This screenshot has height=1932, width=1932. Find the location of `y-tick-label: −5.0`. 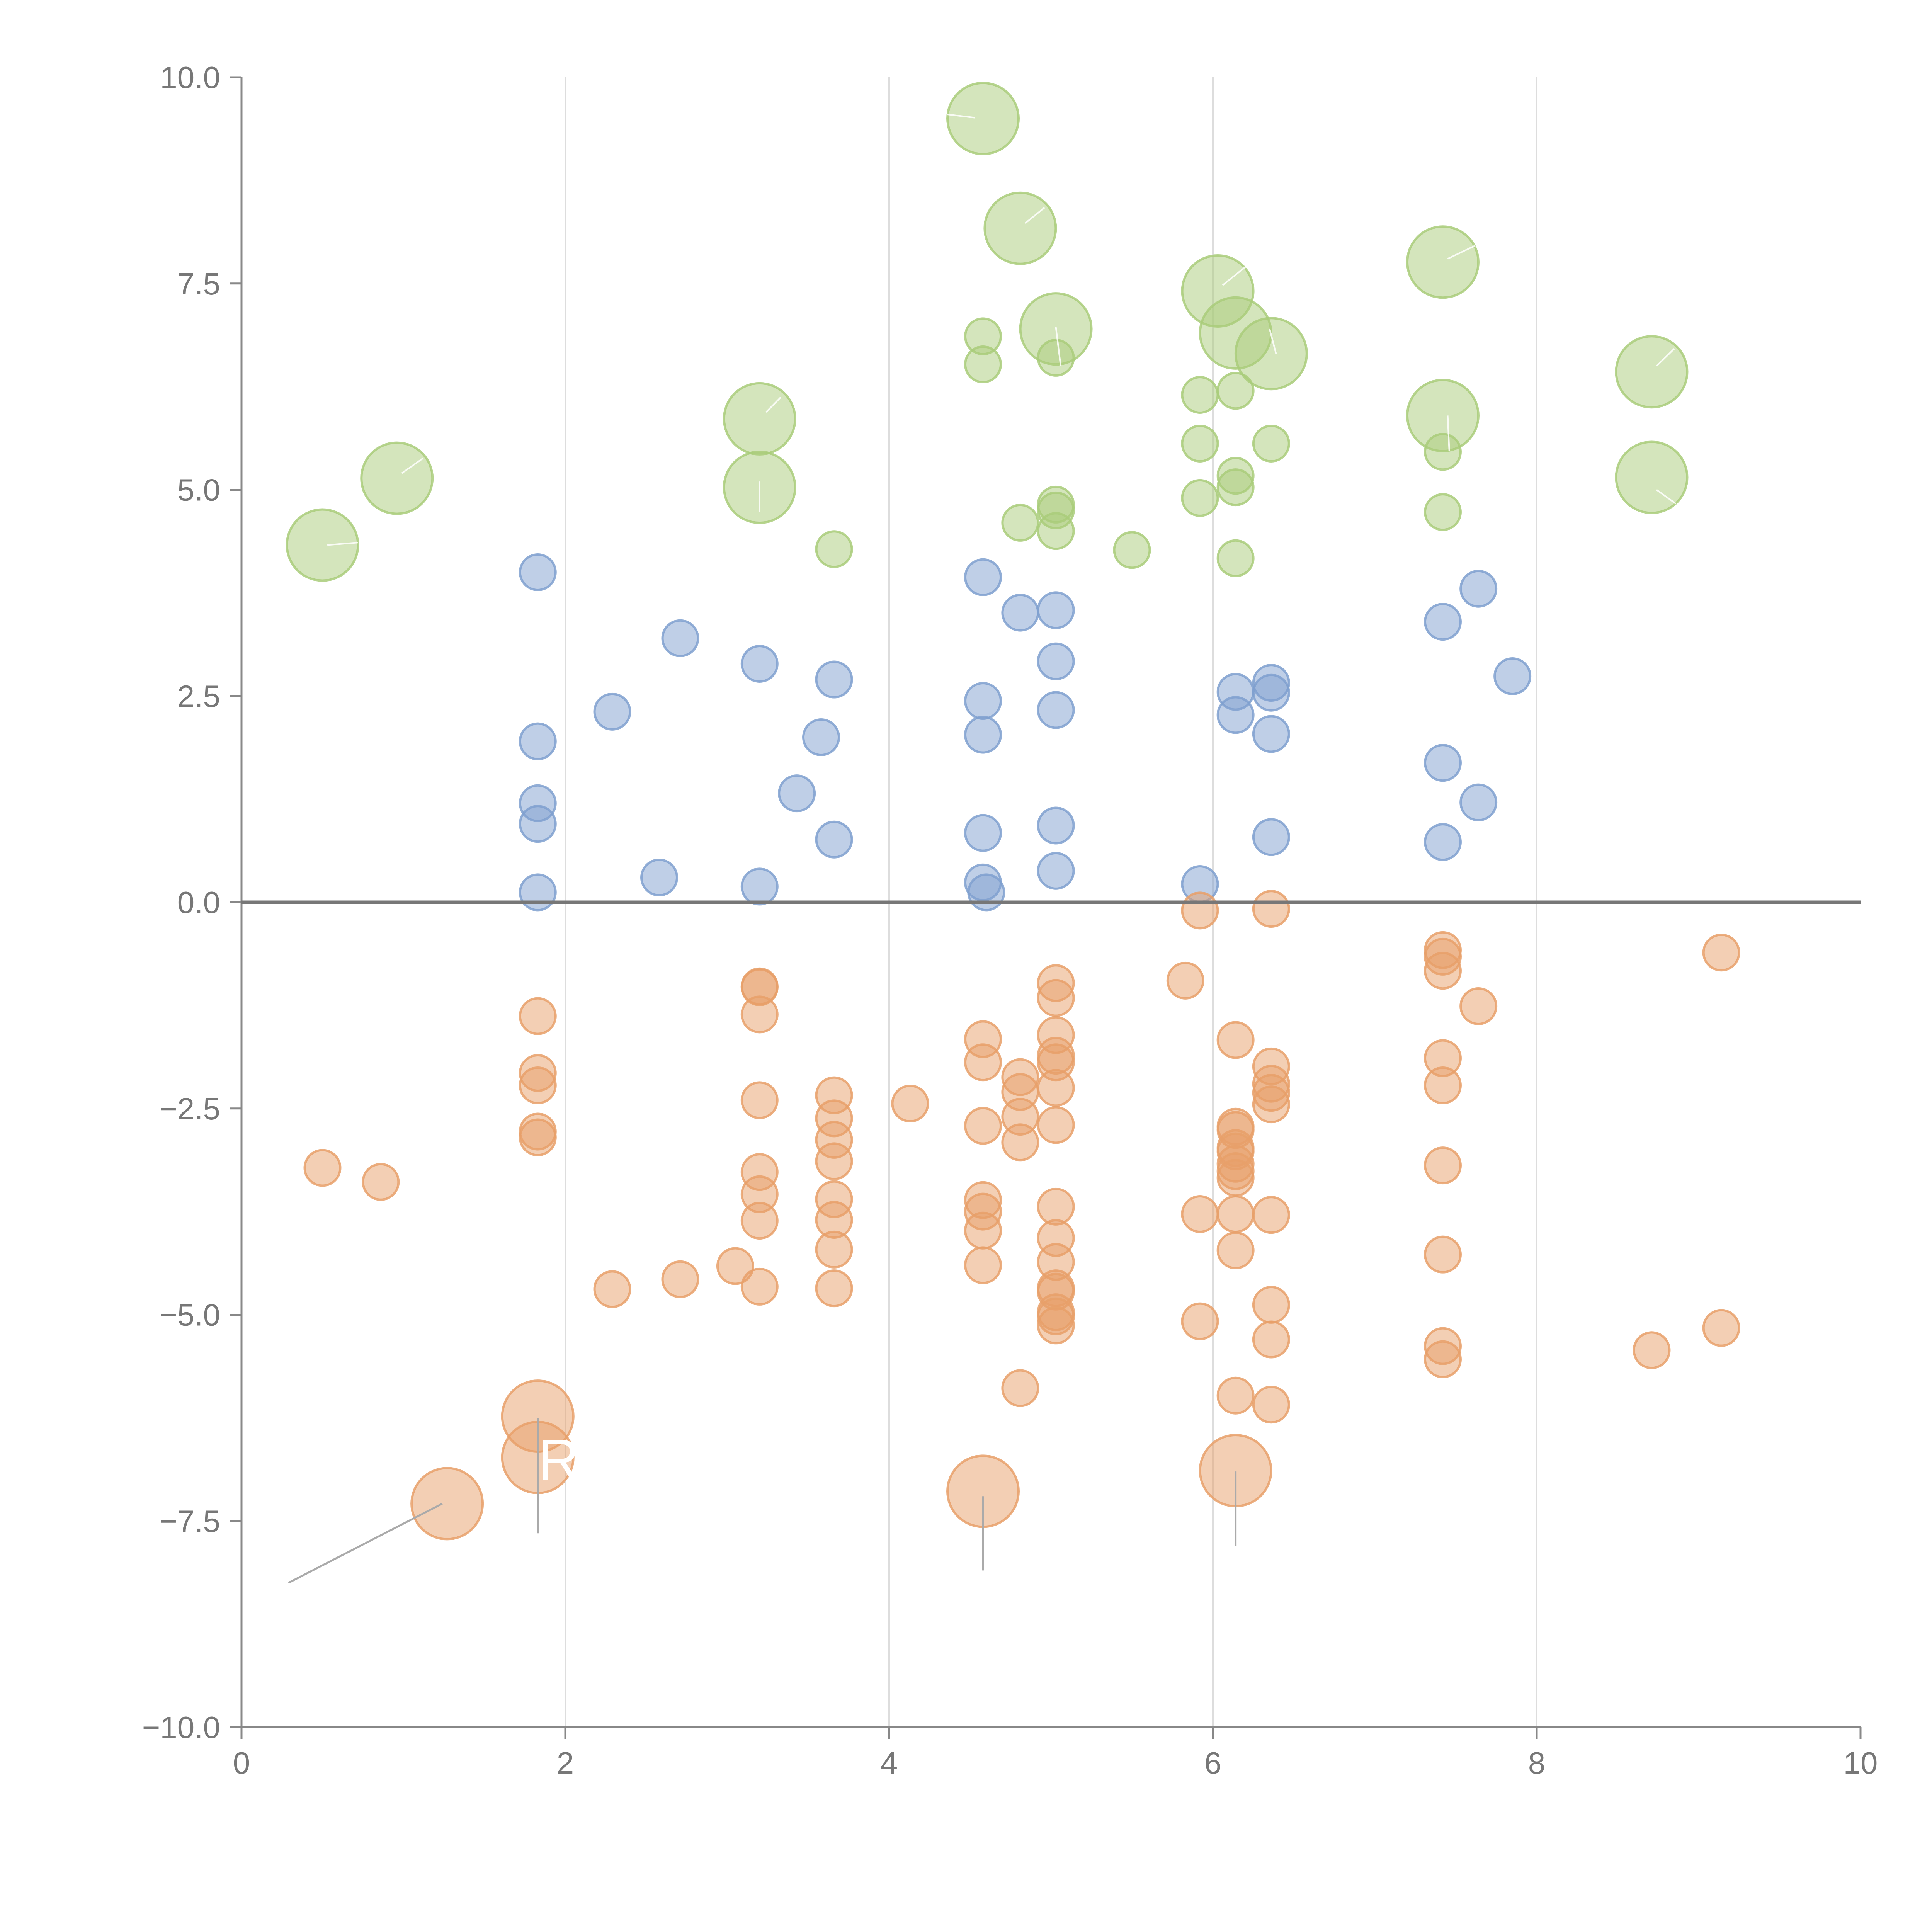

y-tick-label: −5.0 is located at coordinates (190, 1315).